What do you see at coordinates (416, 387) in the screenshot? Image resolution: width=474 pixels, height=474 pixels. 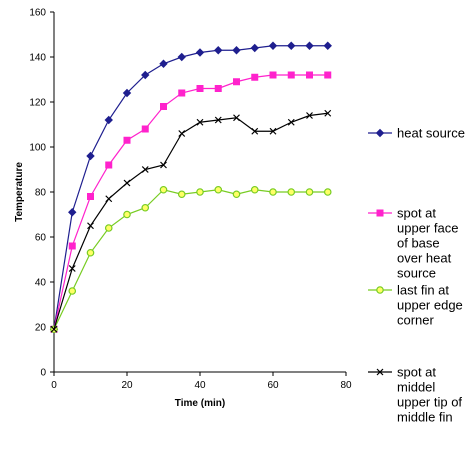 I see `legend-label: middel` at bounding box center [416, 387].